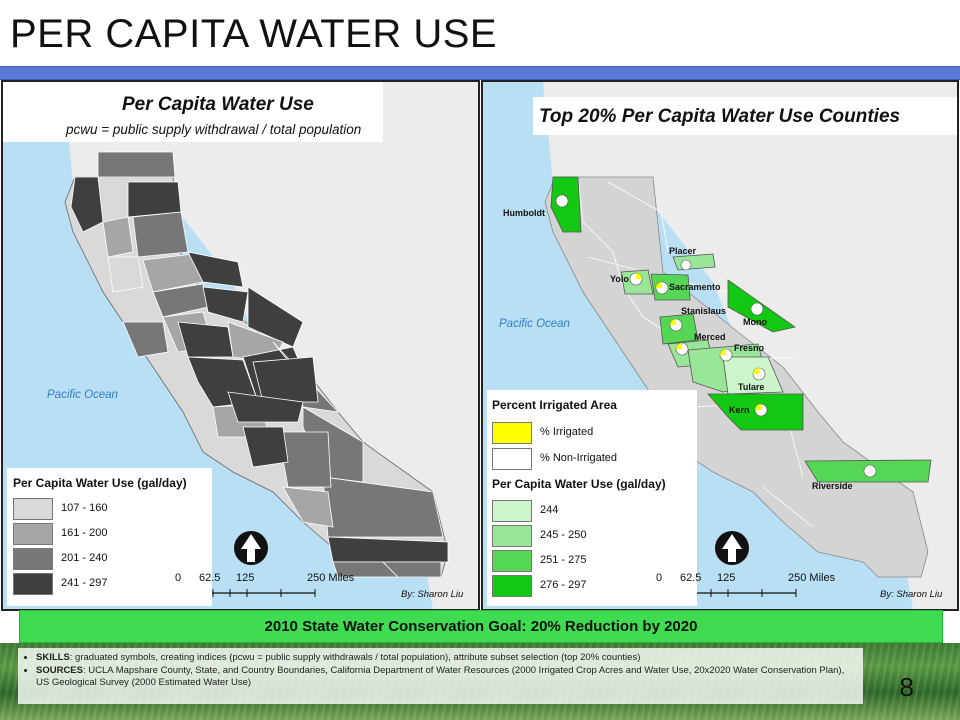 This screenshot has width=960, height=720. Describe the element at coordinates (563, 560) in the screenshot. I see `use-label-3: 251 - 275` at that location.